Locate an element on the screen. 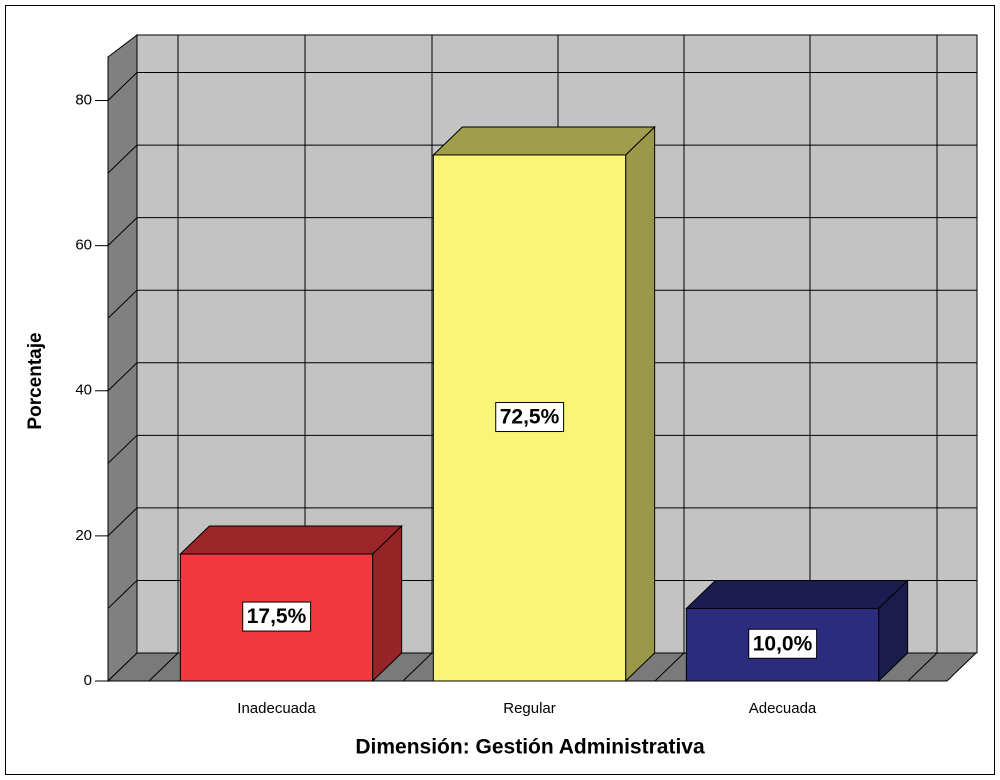 The width and height of the screenshot is (1000, 780). y-tick-label: 20 is located at coordinates (83, 535).